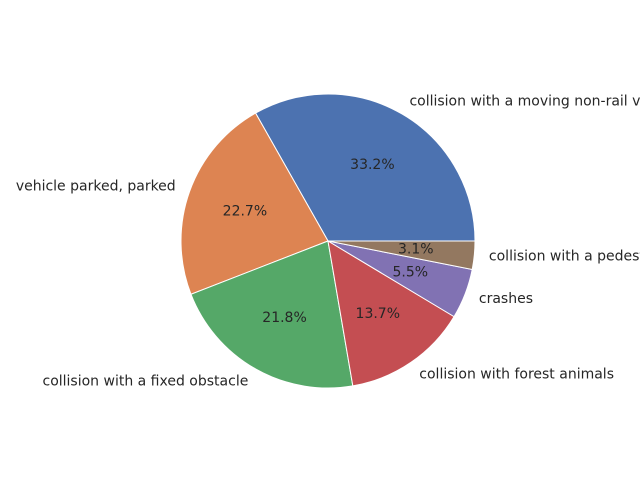  I want to click on pie-percent-labels: 33.2% 22.7% 21.8% 13.7% 5.5% 3.1%, so click(328, 241).